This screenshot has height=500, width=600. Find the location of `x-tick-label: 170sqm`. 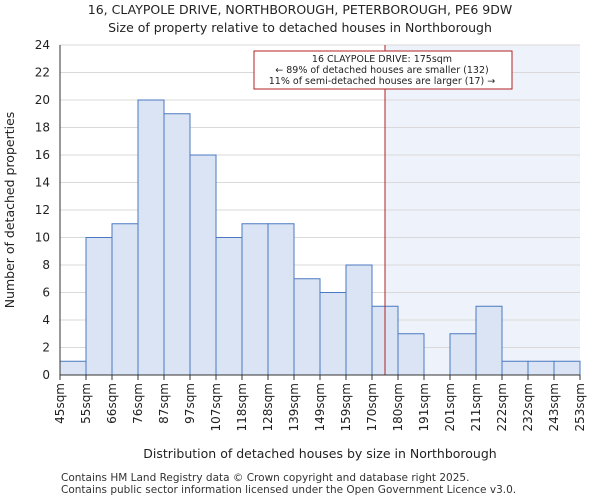

x-tick-label: 170sqm is located at coordinates (372, 407).